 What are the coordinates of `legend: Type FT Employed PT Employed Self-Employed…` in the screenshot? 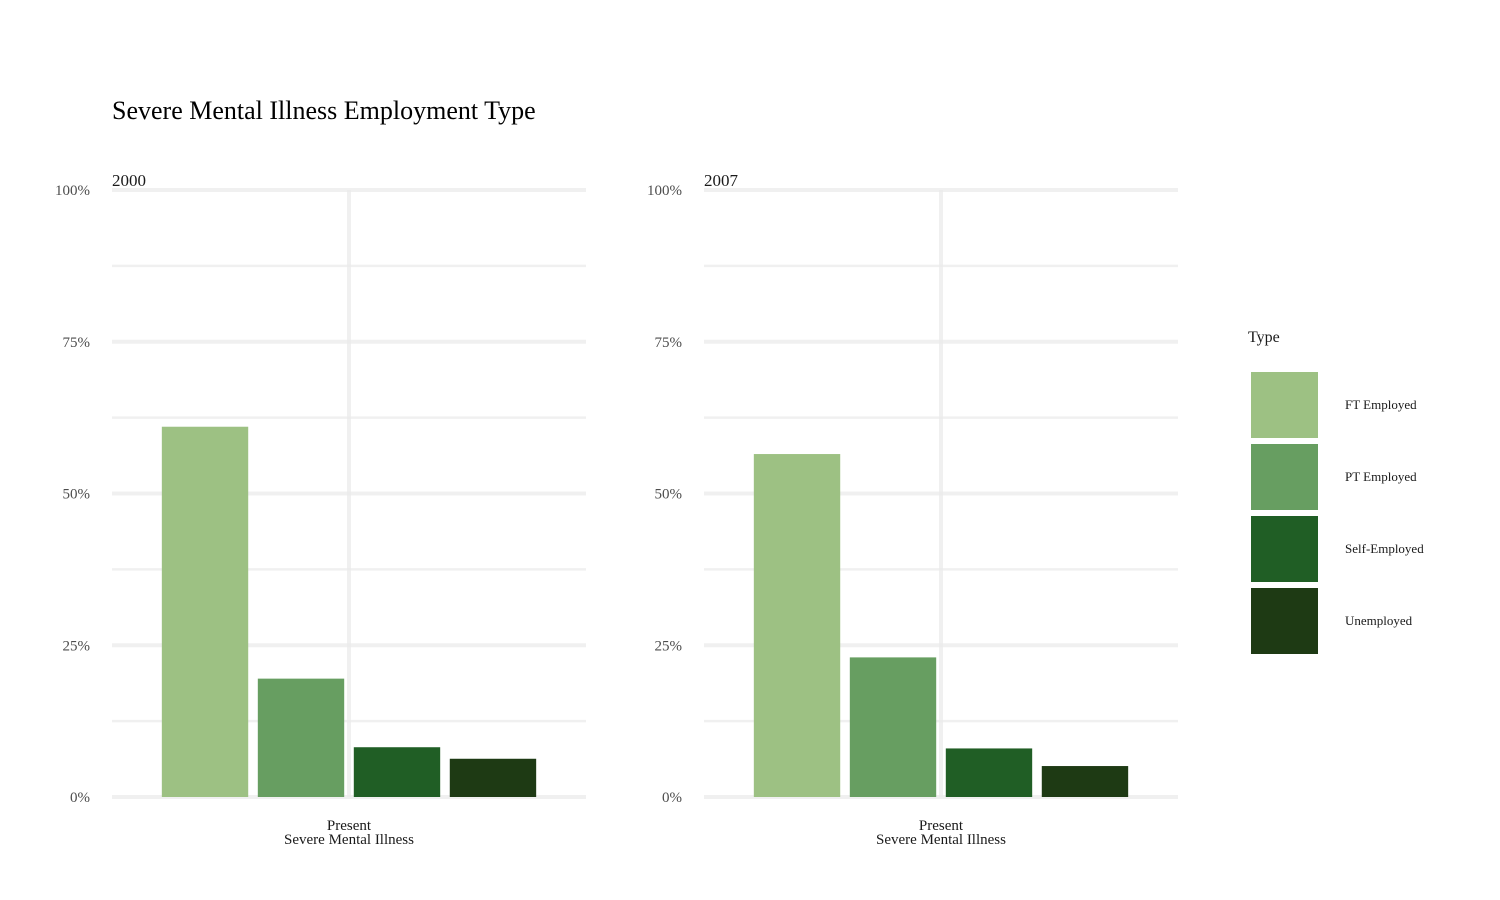 It's located at (1336, 491).